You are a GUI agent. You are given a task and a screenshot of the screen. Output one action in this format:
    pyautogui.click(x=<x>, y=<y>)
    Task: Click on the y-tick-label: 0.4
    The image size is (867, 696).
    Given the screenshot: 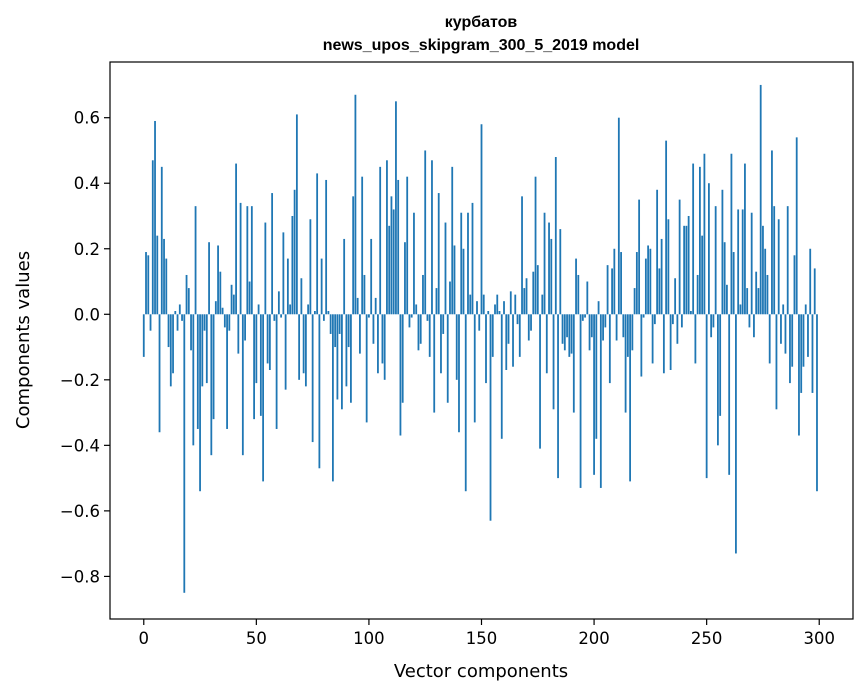 What is the action you would take?
    pyautogui.click(x=87, y=183)
    